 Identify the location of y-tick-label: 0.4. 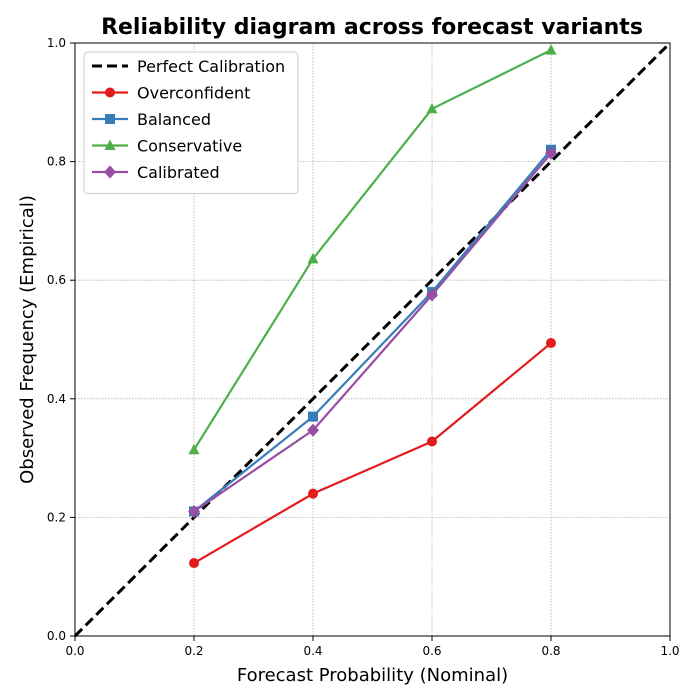
(56, 399).